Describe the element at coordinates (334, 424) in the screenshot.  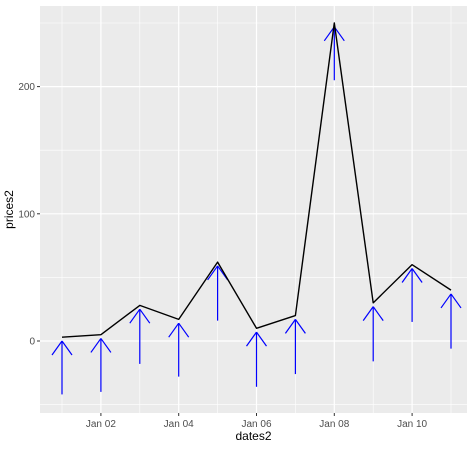
I see `x-tick-label: Jan 08` at that location.